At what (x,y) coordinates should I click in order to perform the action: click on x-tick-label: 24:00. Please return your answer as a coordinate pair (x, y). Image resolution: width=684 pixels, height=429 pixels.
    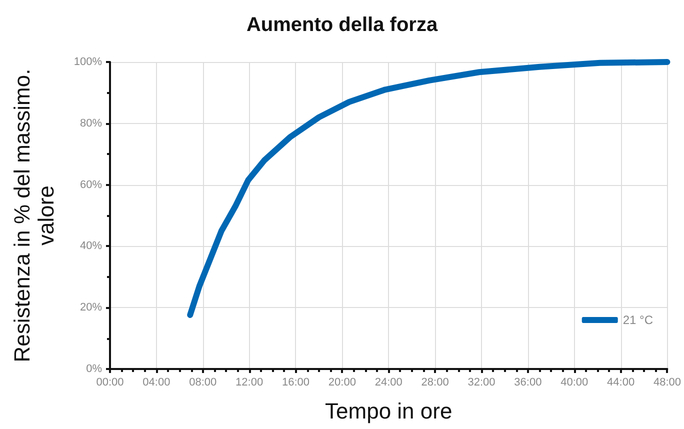
    Looking at the image, I should click on (388, 382).